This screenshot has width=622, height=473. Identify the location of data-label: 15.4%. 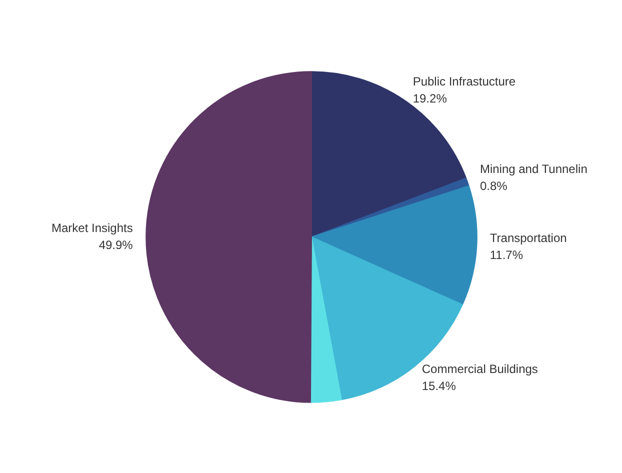
(439, 385).